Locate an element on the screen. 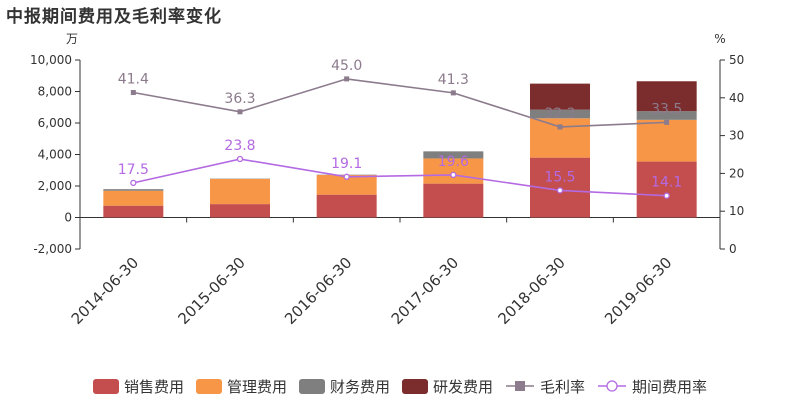 The height and width of the screenshot is (400, 800). legend-item: 期间费用率 is located at coordinates (652, 386).